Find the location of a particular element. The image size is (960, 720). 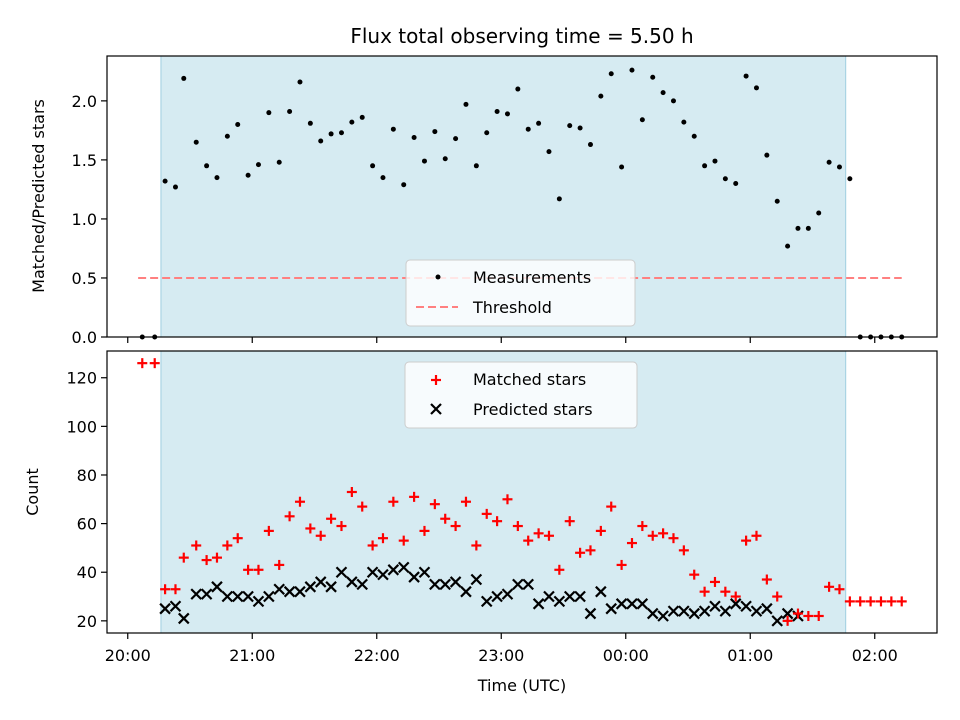

predicted-stars-points is located at coordinates (481, 594).